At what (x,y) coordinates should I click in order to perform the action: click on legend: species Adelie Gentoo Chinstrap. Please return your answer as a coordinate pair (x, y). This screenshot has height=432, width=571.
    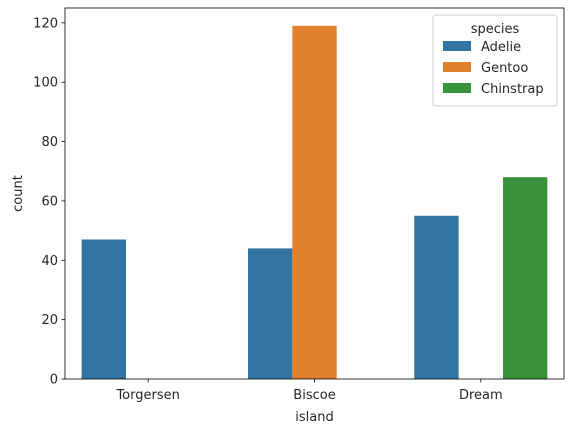
    Looking at the image, I should click on (495, 60).